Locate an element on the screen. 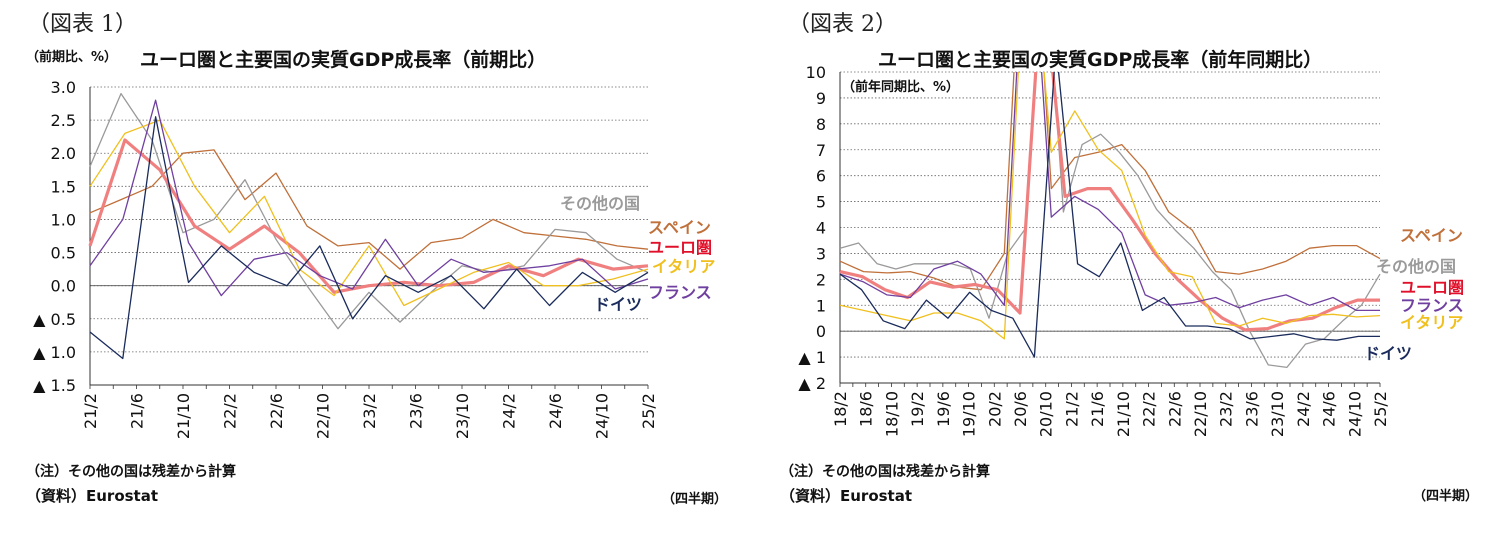  y-tick-label: 0.5 is located at coordinates (63, 253).